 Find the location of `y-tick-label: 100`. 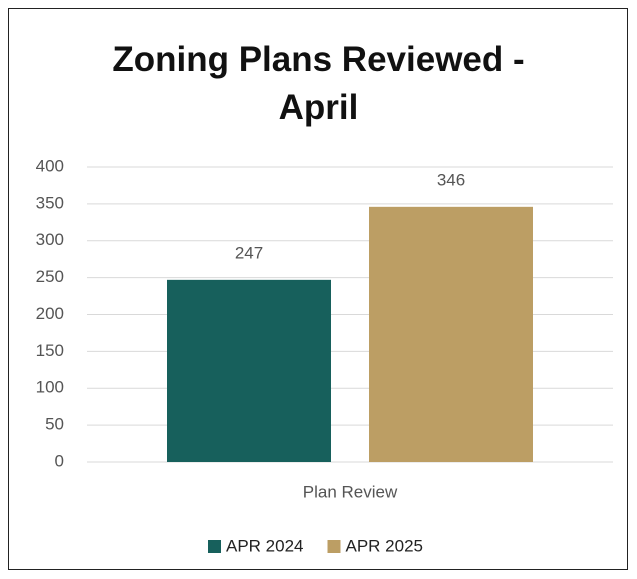

y-tick-label: 100 is located at coordinates (50, 387).